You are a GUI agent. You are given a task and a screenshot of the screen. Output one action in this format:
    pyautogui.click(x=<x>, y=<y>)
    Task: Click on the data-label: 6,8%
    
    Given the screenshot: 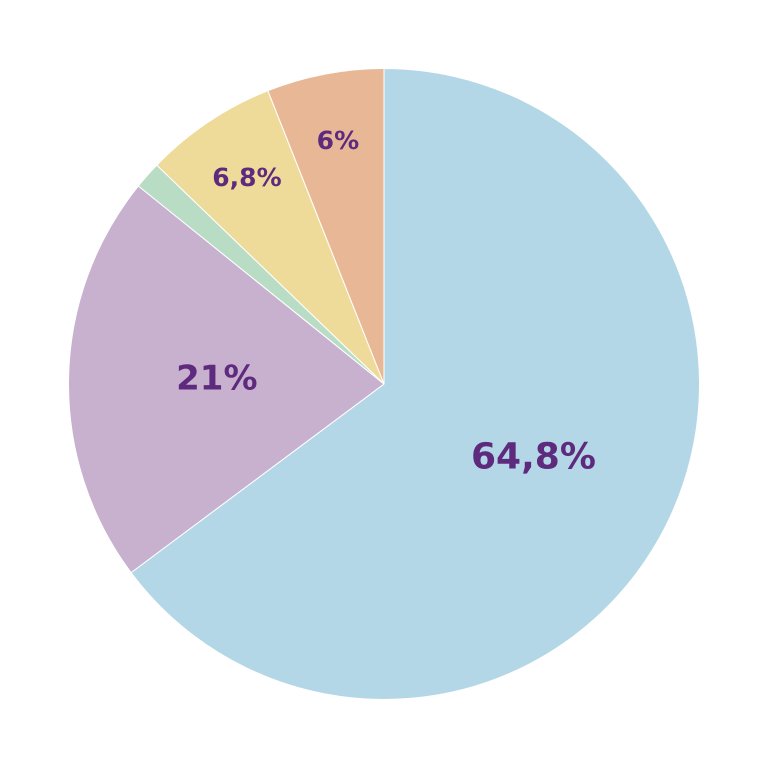 What is the action you would take?
    pyautogui.click(x=247, y=177)
    